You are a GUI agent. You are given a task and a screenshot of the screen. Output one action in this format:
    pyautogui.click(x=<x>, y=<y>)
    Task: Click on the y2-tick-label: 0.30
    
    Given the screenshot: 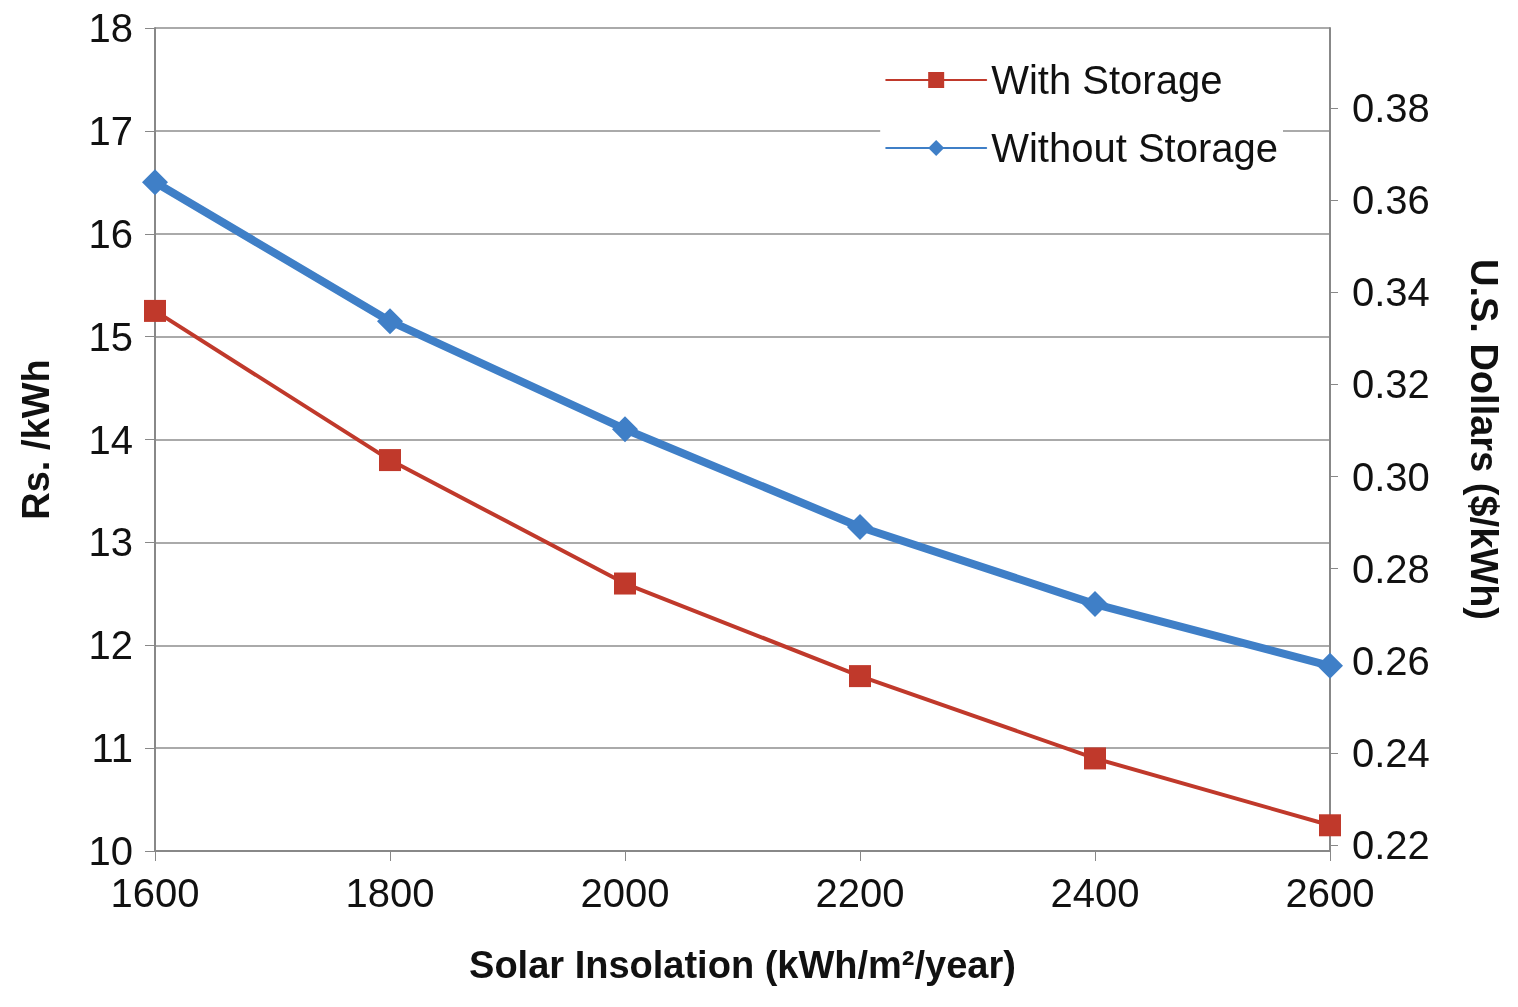 What is the action you would take?
    pyautogui.click(x=1391, y=476)
    